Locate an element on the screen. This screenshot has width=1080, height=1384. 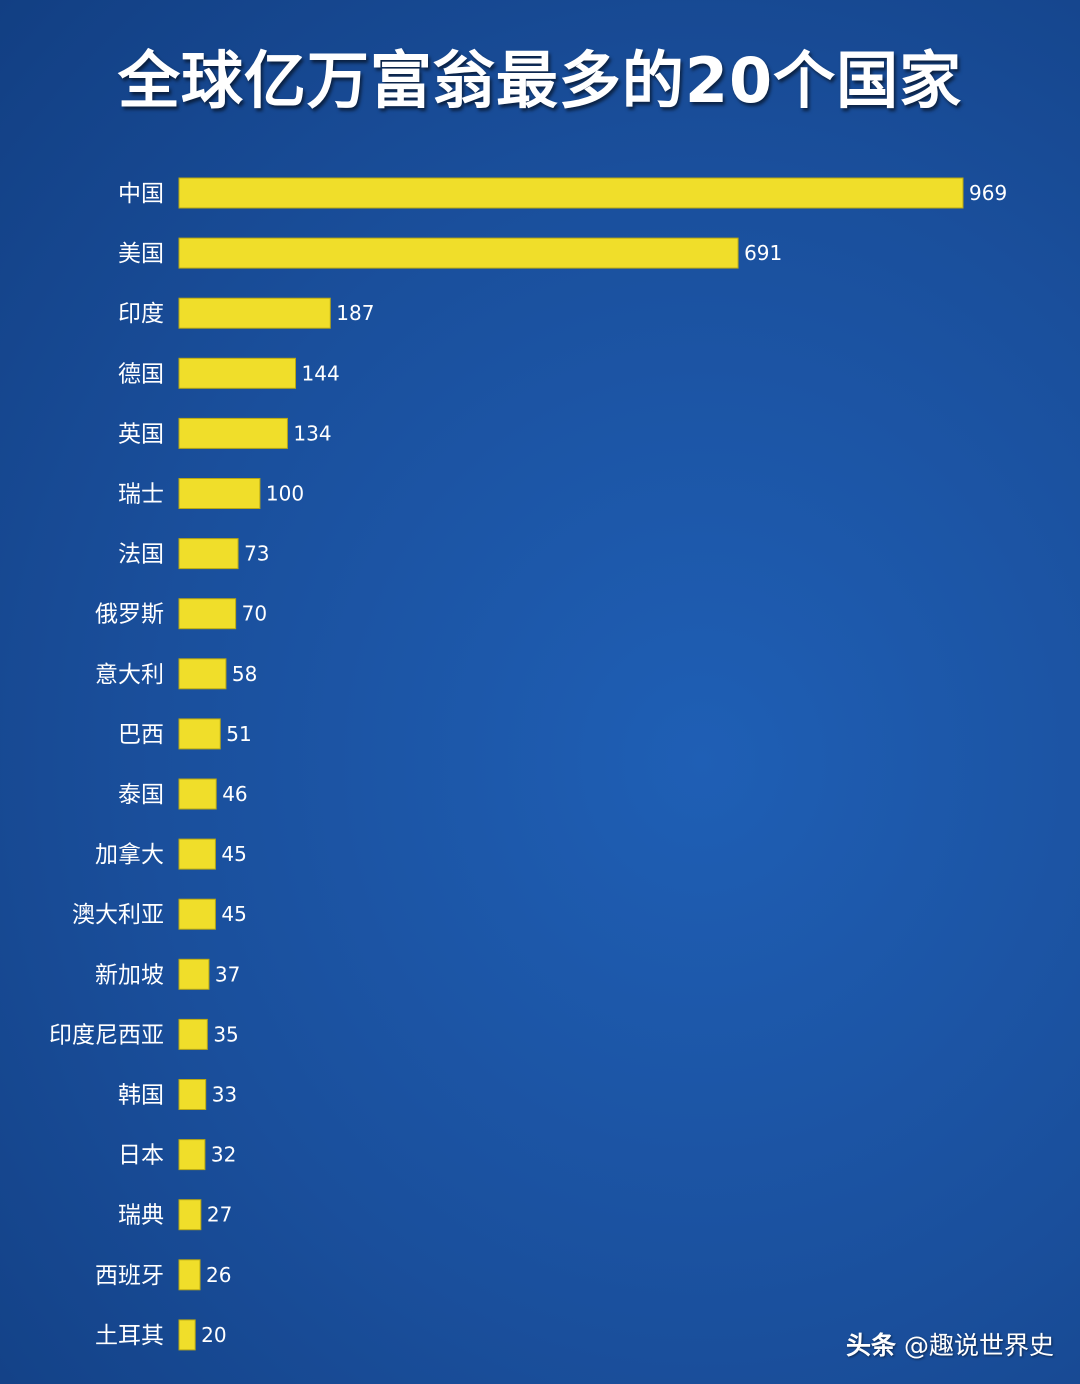
value-label-9: 58 is located at coordinates (244, 674).